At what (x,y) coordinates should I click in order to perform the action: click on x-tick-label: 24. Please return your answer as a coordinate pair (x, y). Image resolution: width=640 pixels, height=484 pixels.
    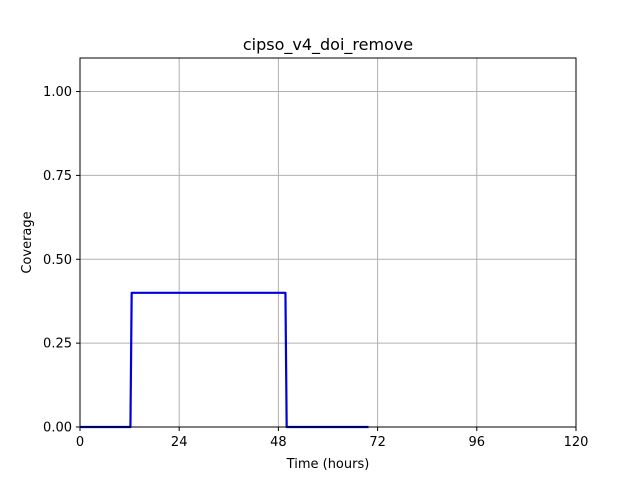
    Looking at the image, I should click on (179, 442).